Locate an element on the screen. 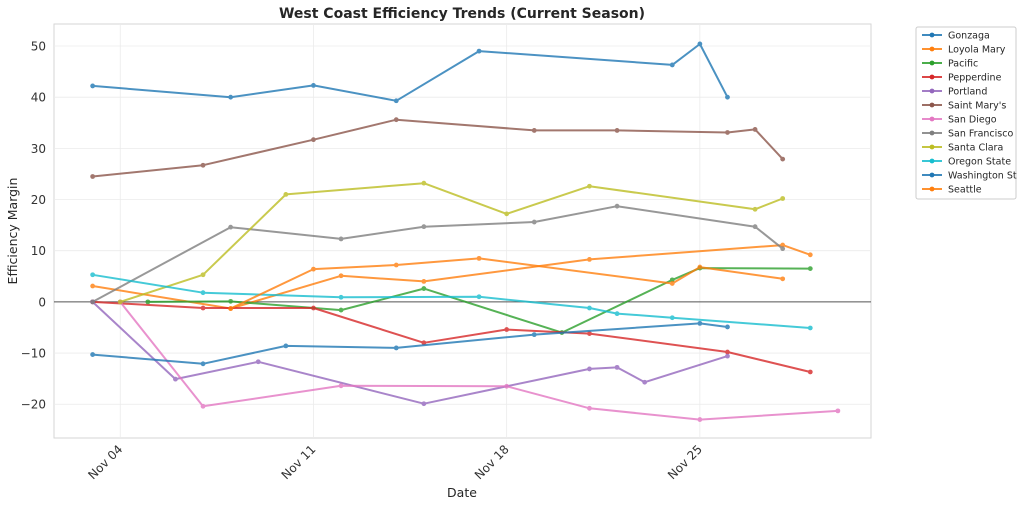  legend-item: Pepperdine is located at coordinates (962, 78).